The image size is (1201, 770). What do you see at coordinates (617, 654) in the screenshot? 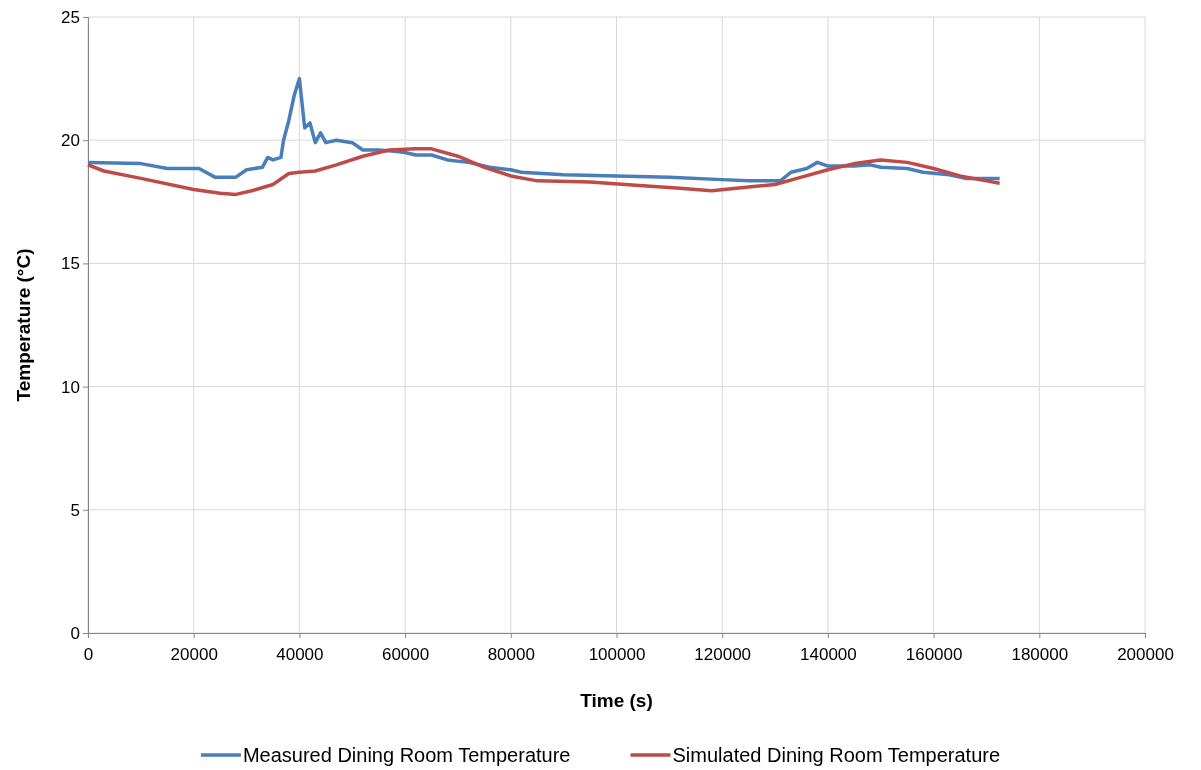
I see `x-tick-label: 100000` at bounding box center [617, 654].